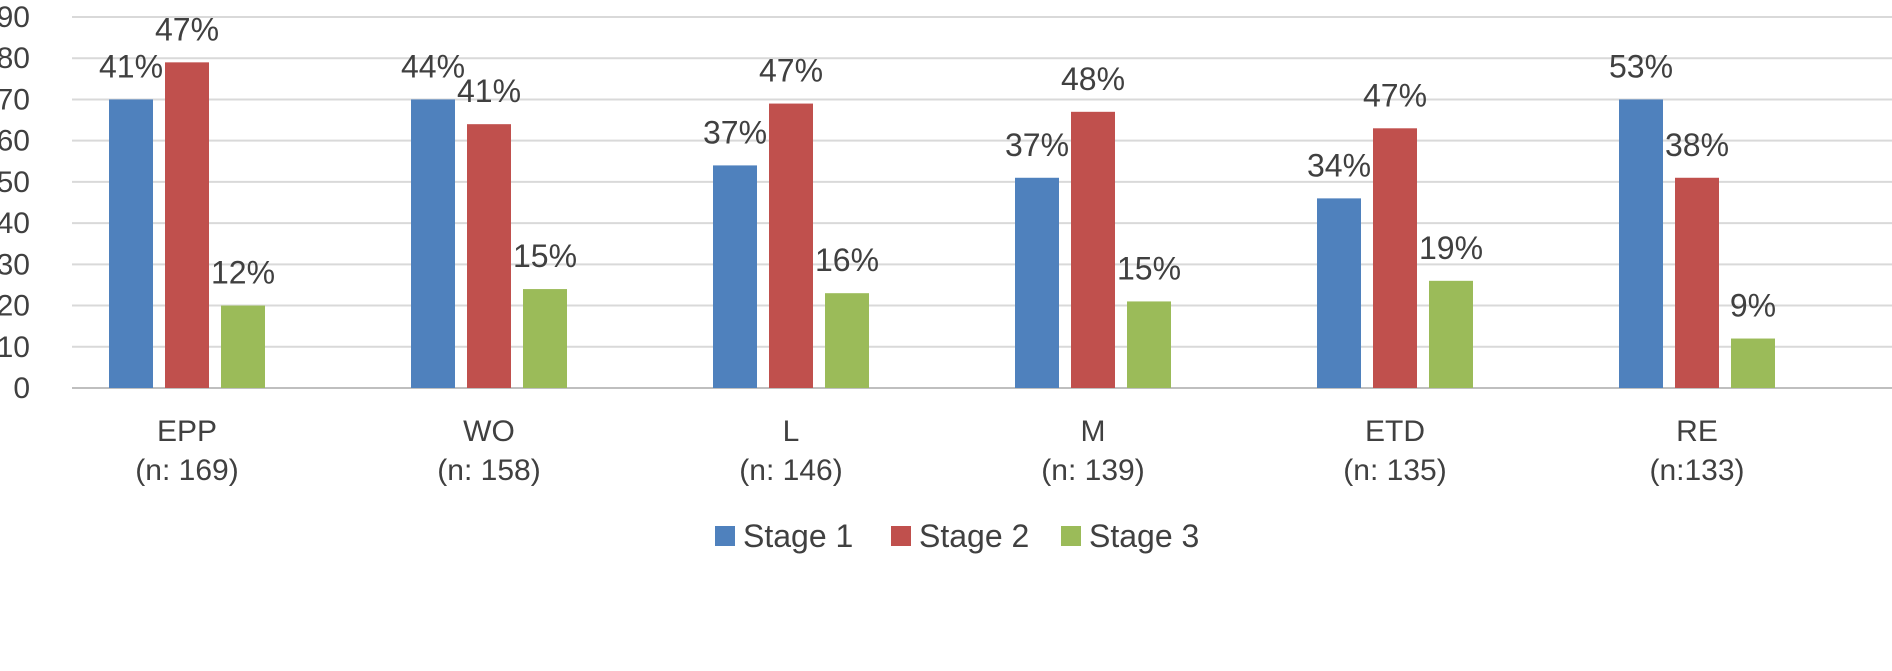 The width and height of the screenshot is (1892, 671). What do you see at coordinates (21, 388) in the screenshot?
I see `y-tick-label: 0` at bounding box center [21, 388].